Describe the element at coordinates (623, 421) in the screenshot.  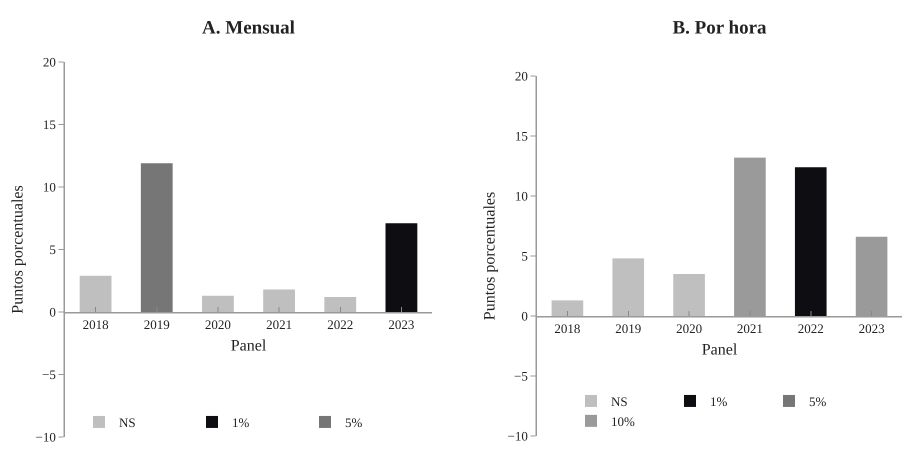
I see `legend-label: 10%` at that location.